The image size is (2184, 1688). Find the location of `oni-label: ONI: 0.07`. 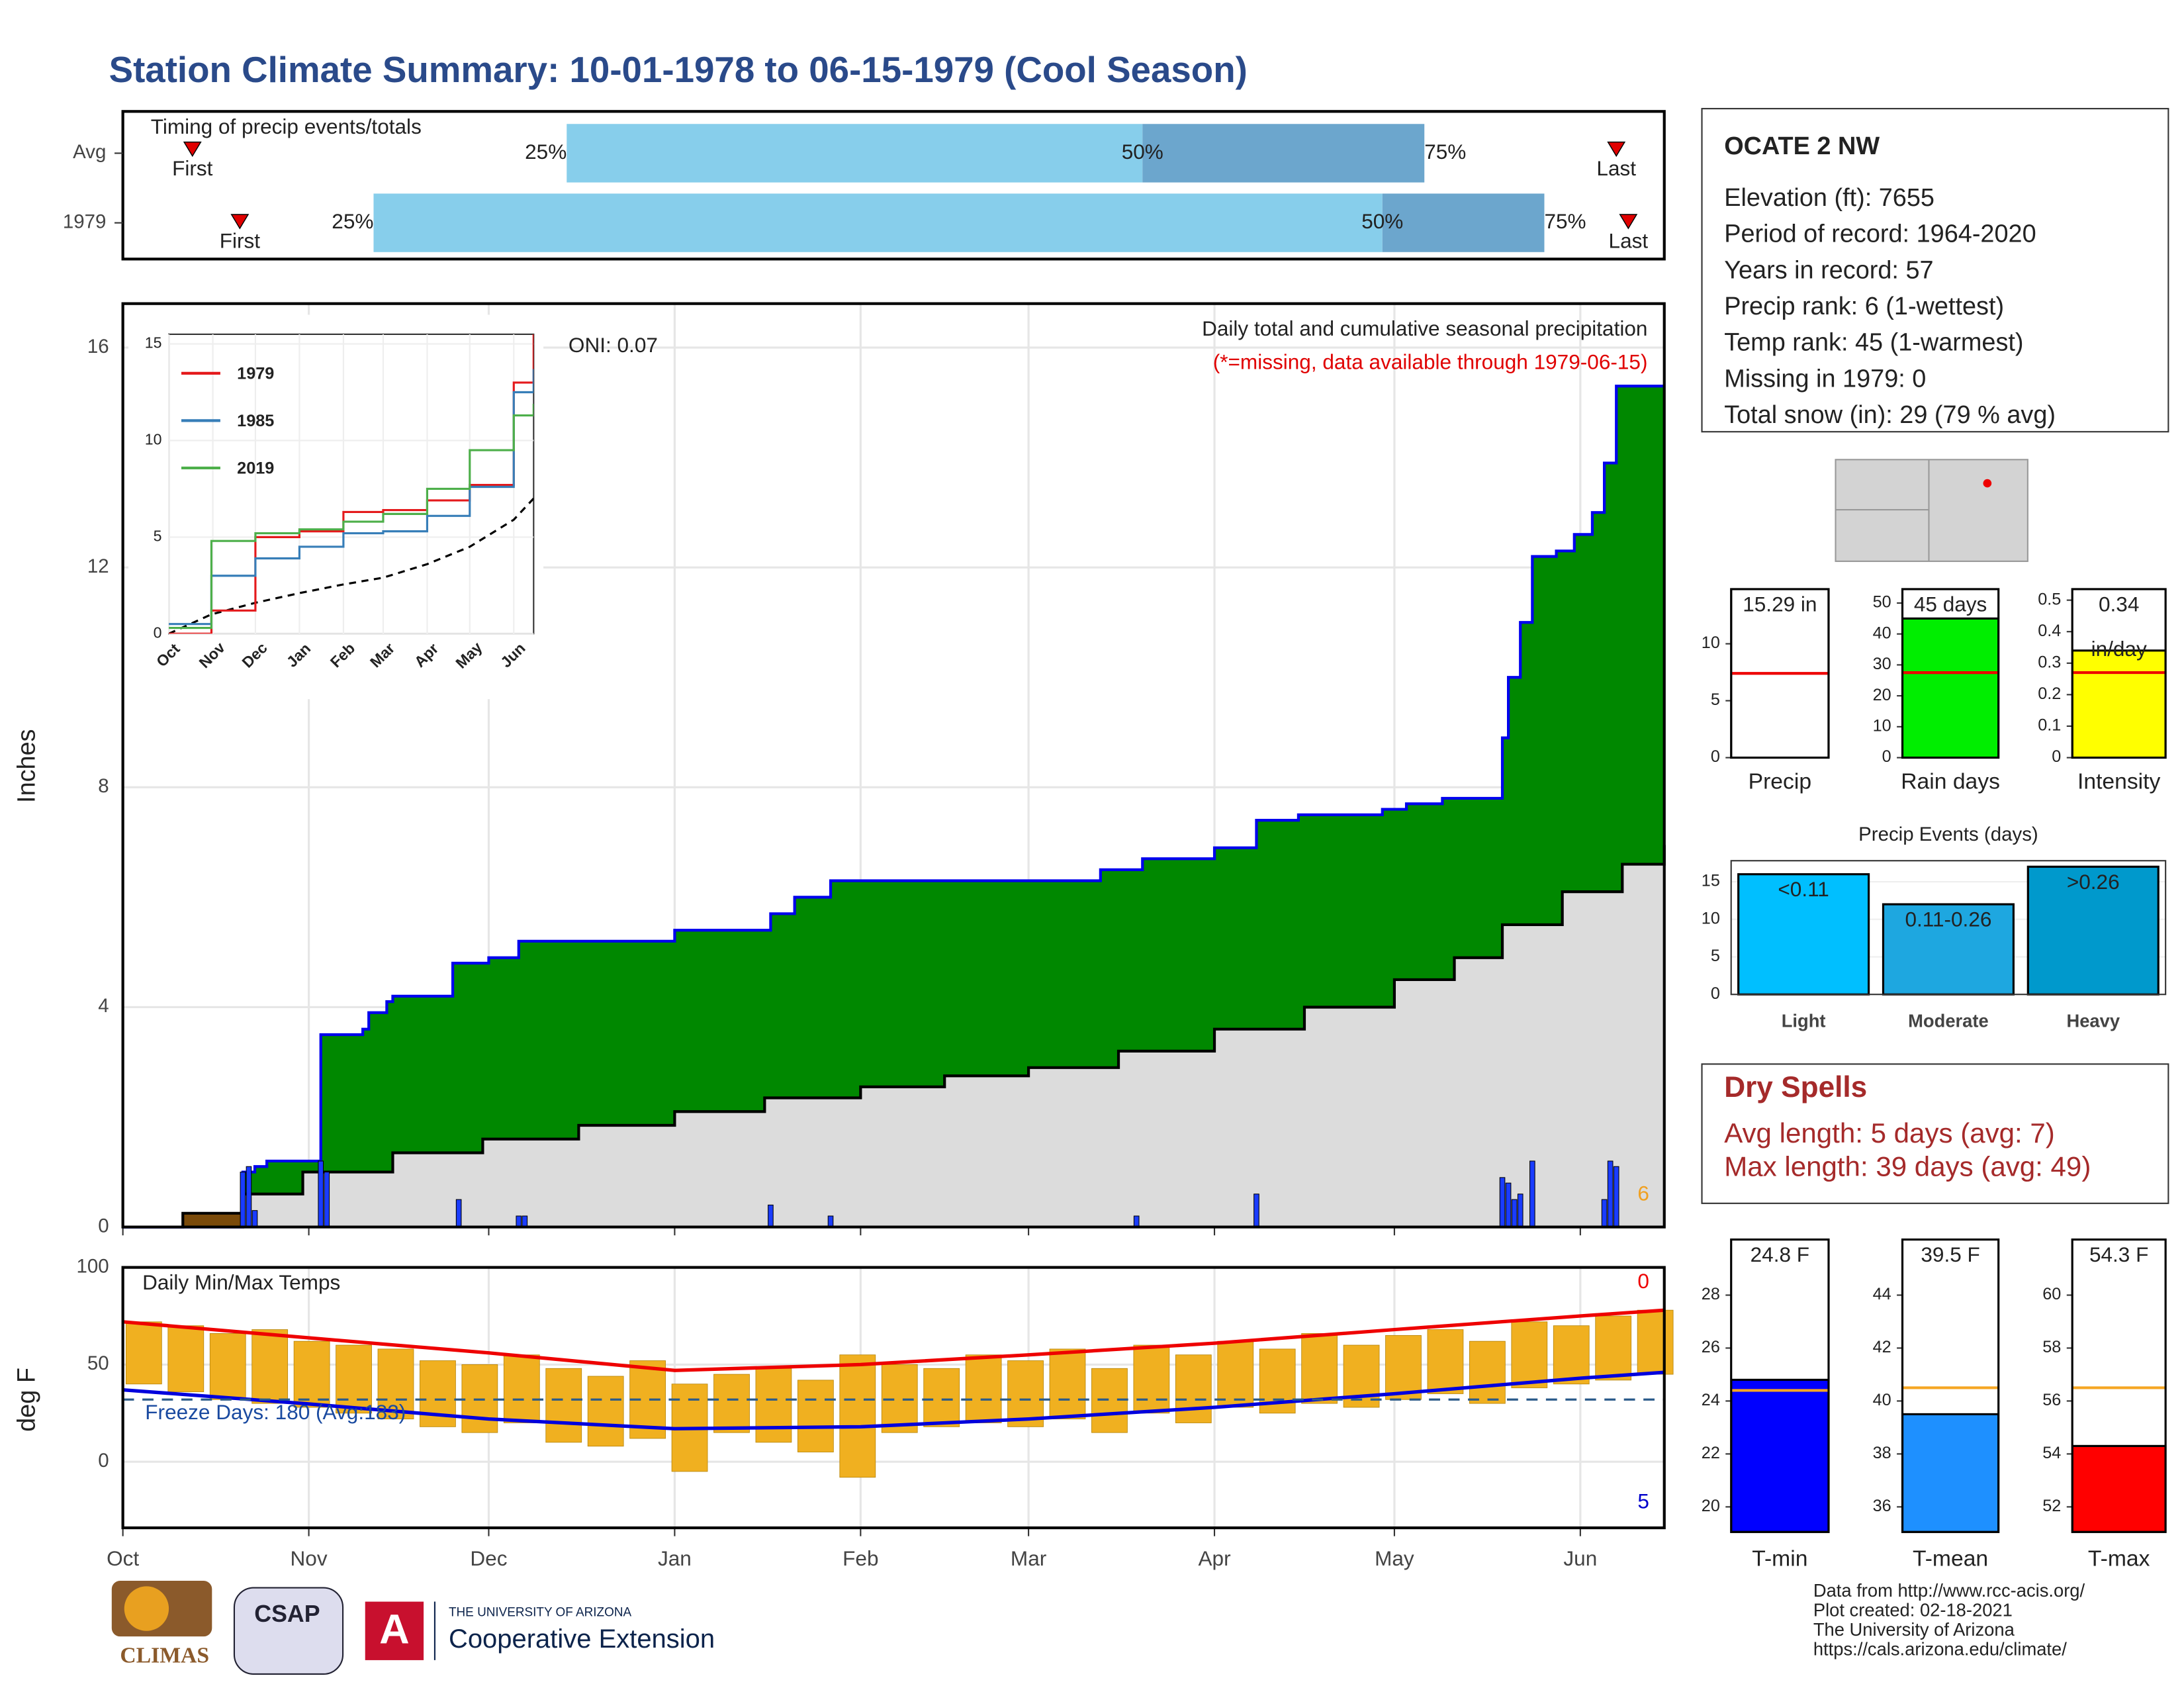

oni-label: ONI: 0.07 is located at coordinates (613, 345).